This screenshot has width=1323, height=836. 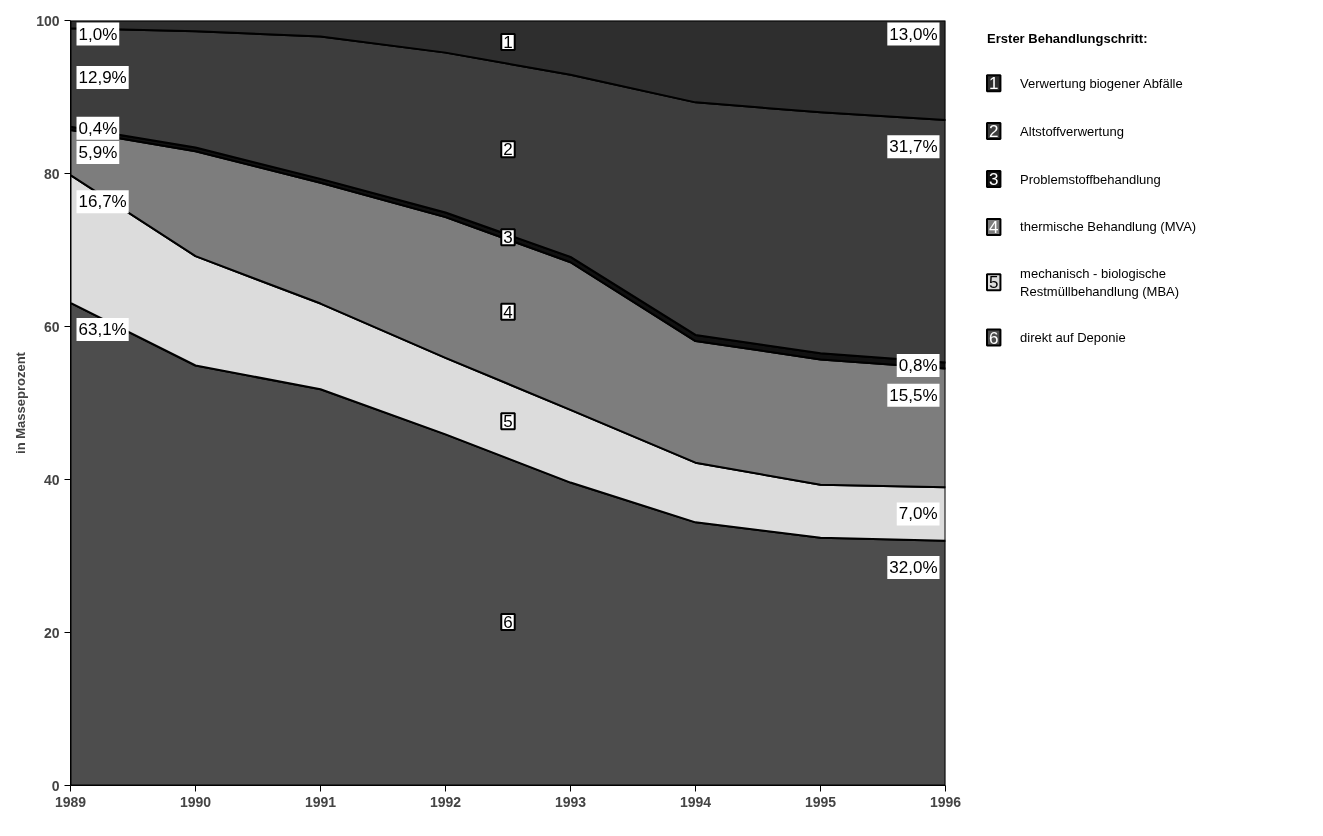 What do you see at coordinates (993, 84) in the screenshot?
I see `text: 1` at bounding box center [993, 84].